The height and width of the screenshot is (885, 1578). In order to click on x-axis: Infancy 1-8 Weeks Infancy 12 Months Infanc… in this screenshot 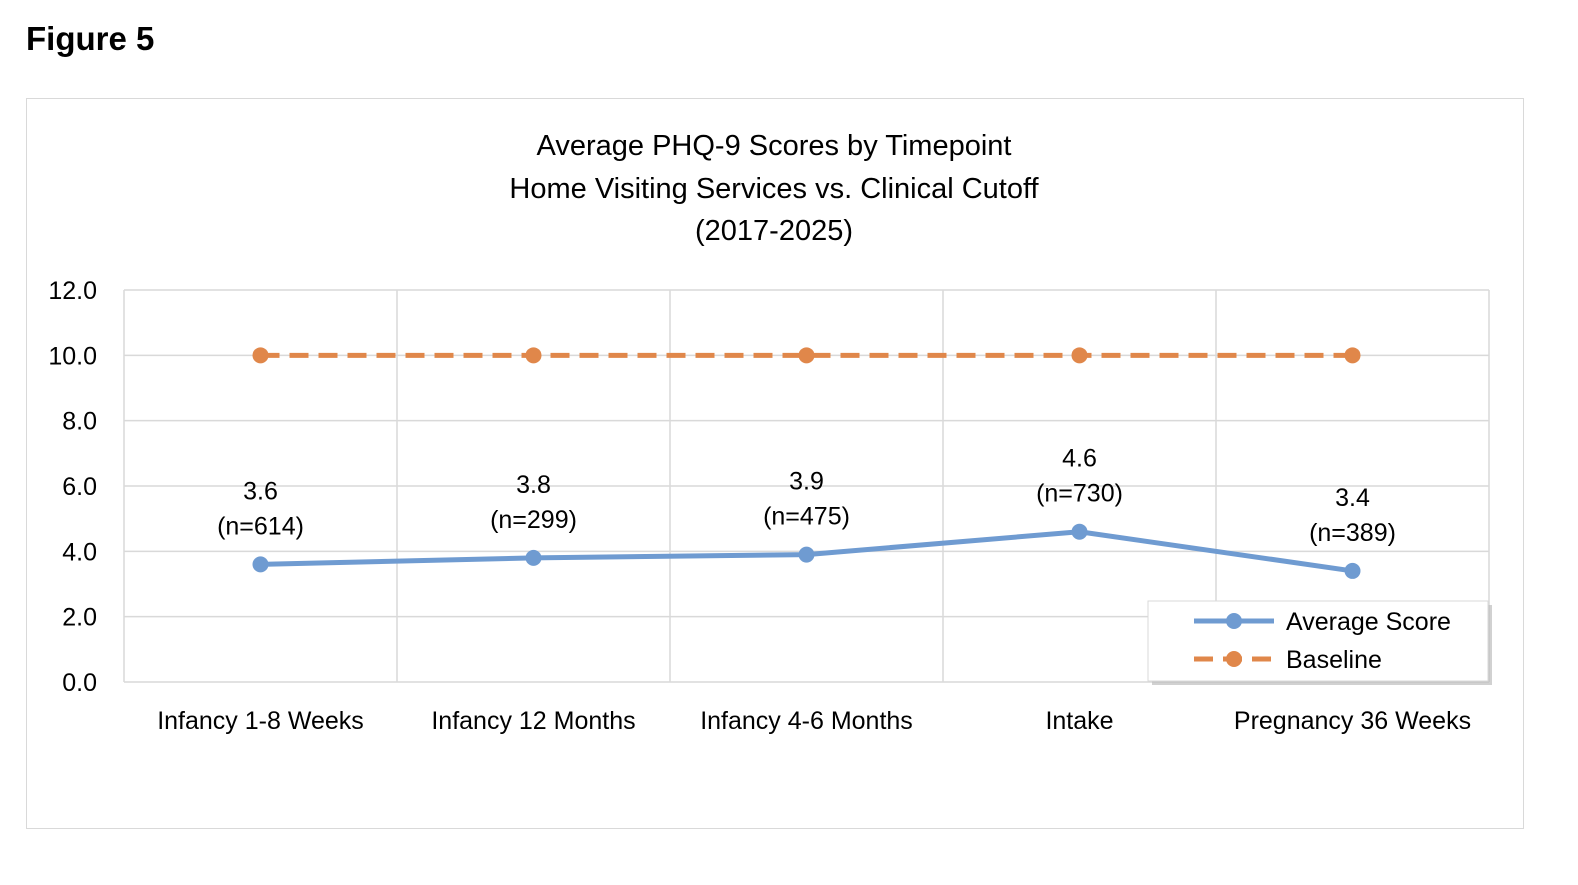, I will do `click(814, 721)`.